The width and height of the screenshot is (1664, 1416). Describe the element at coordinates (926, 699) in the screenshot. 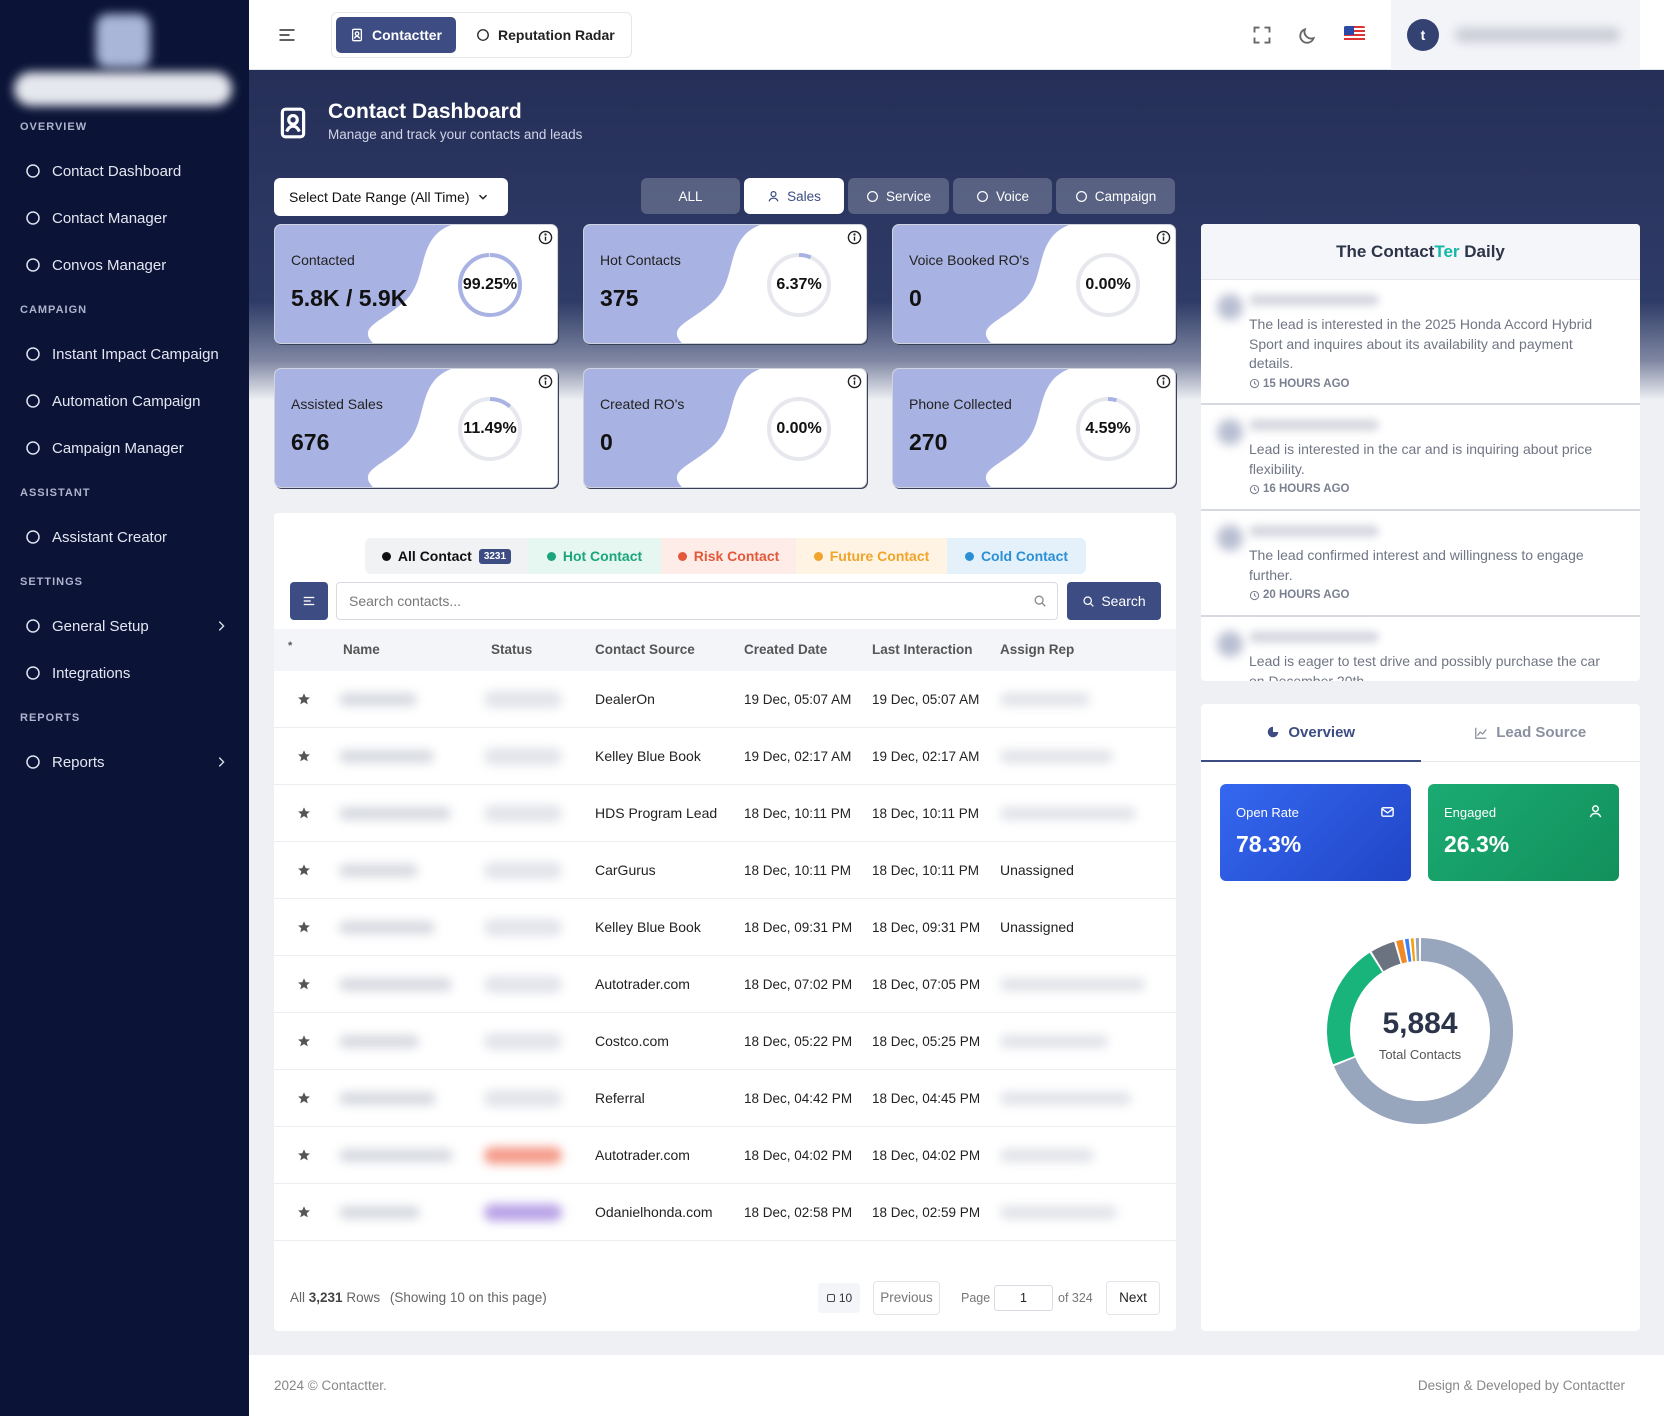

I see `last-interaction: 19 Dec, 05:07 AM` at that location.